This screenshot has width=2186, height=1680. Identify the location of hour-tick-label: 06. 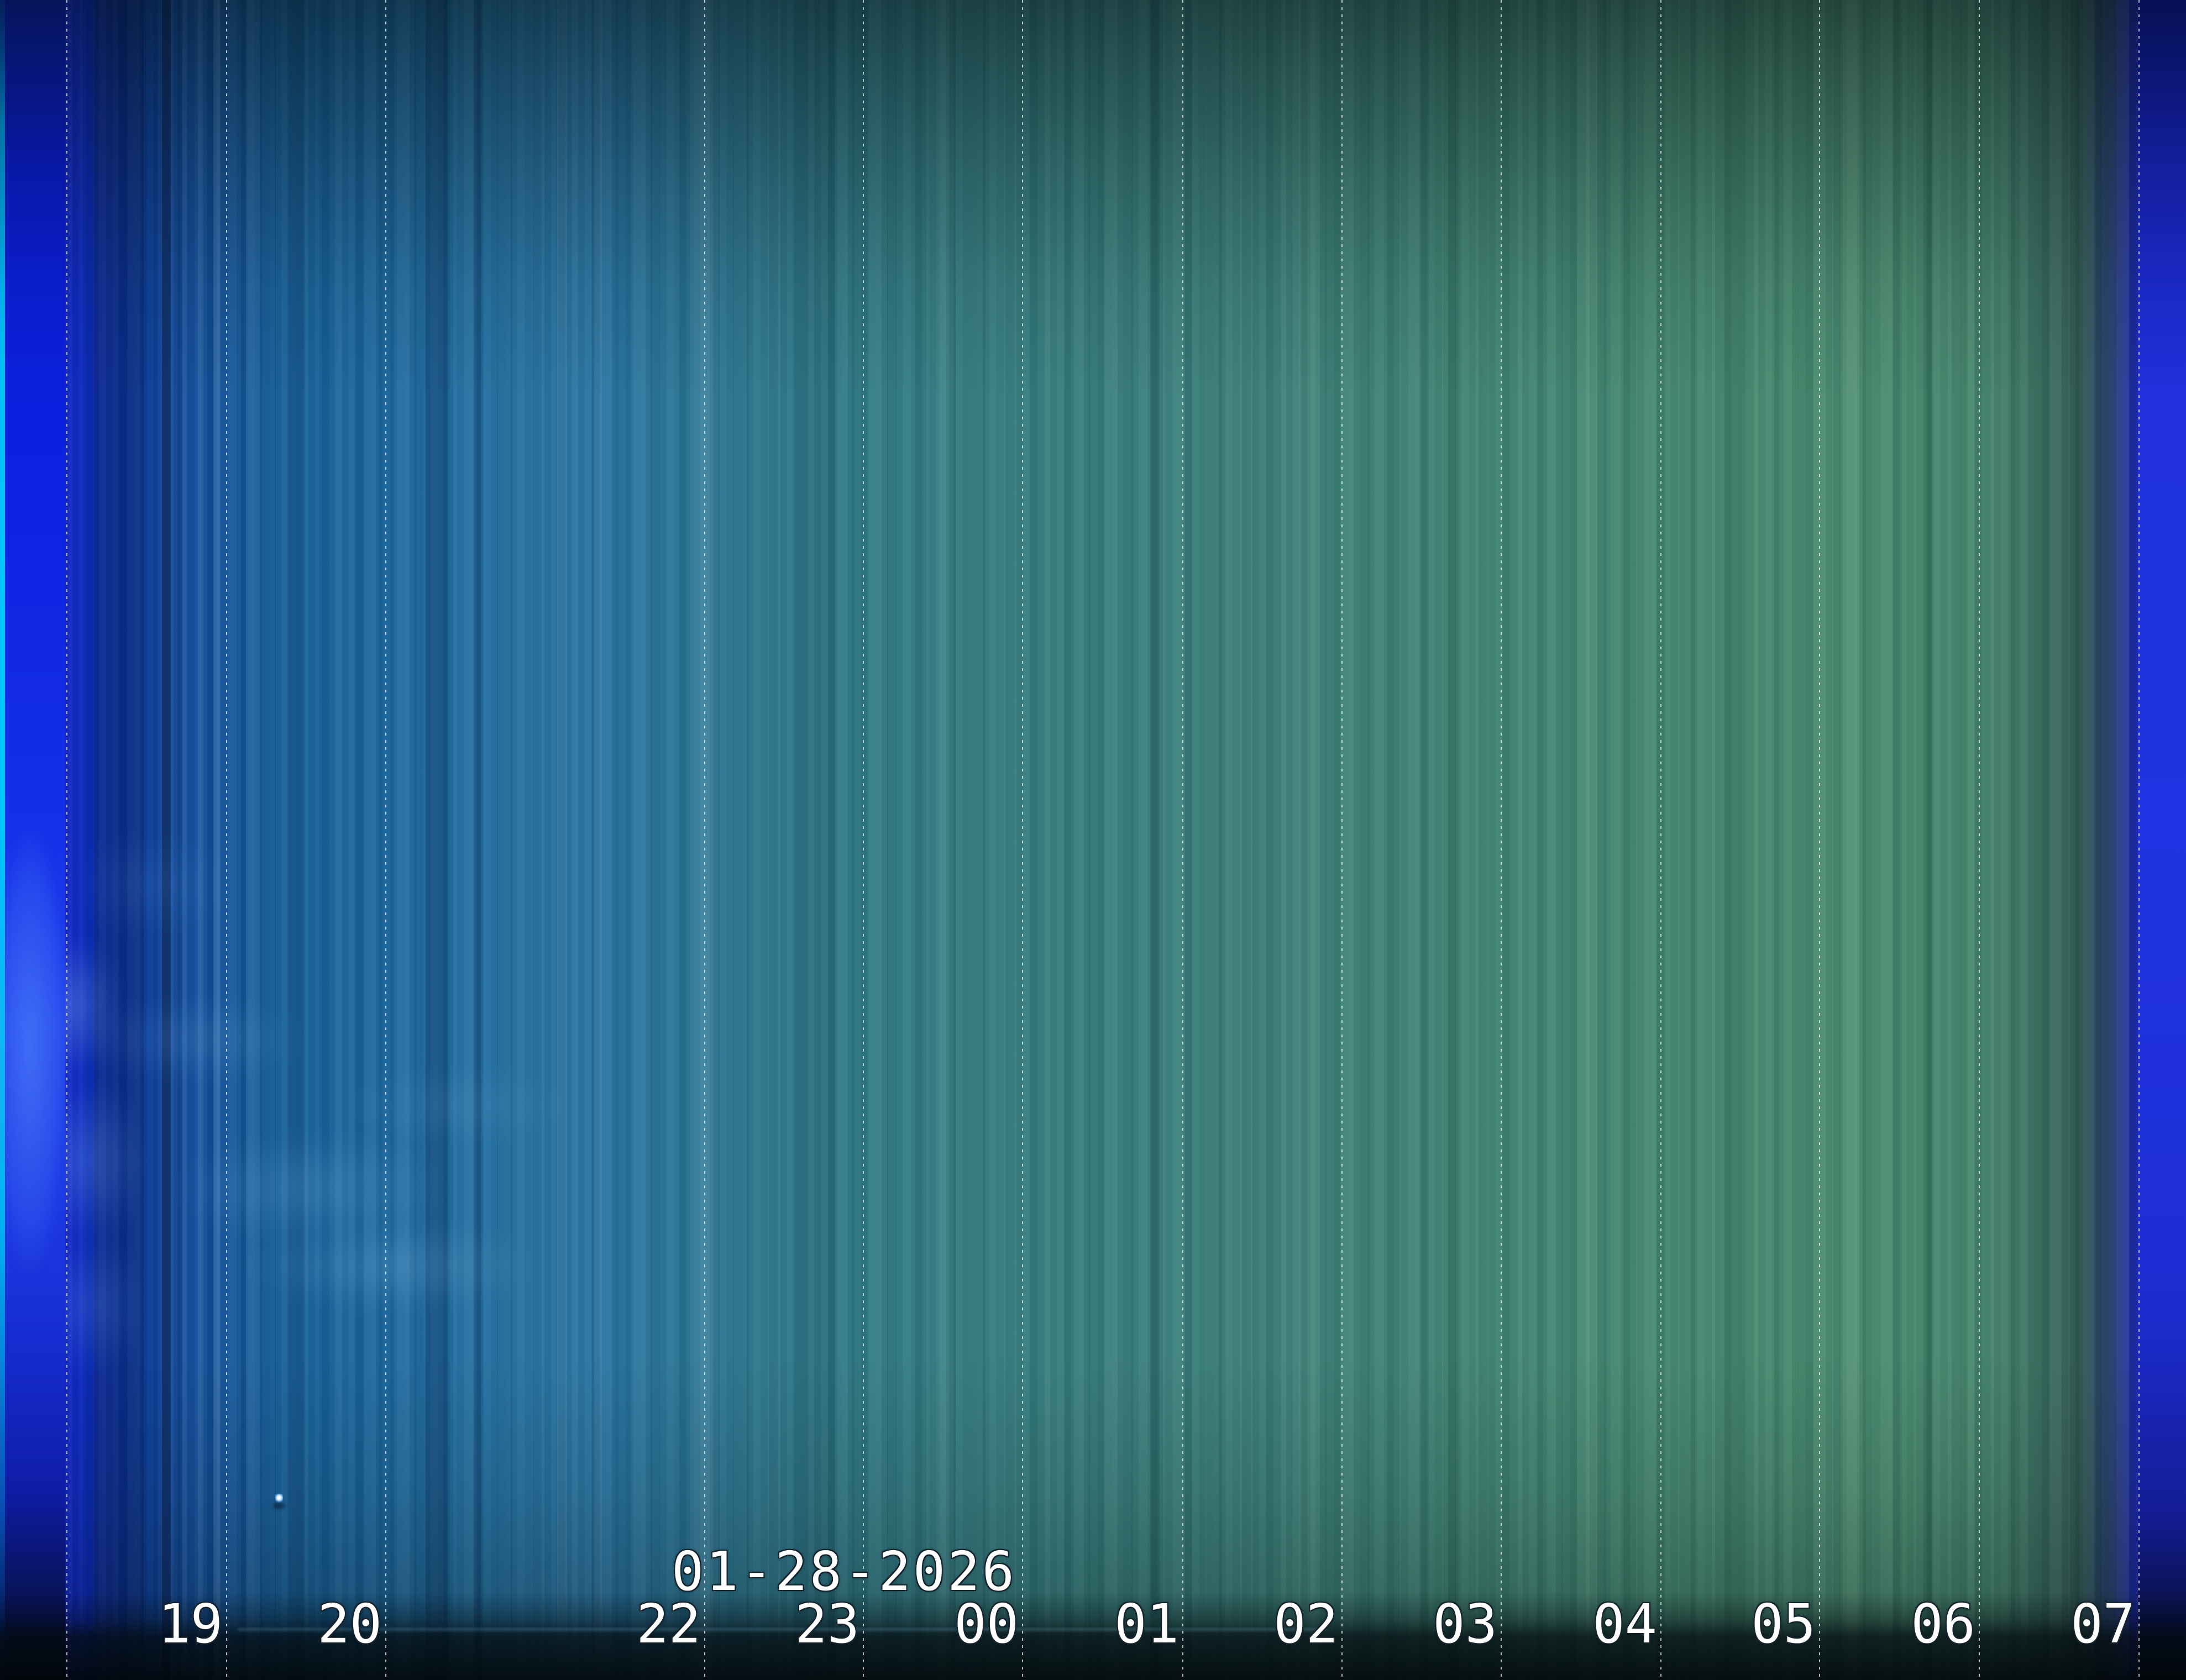
(1943, 1624).